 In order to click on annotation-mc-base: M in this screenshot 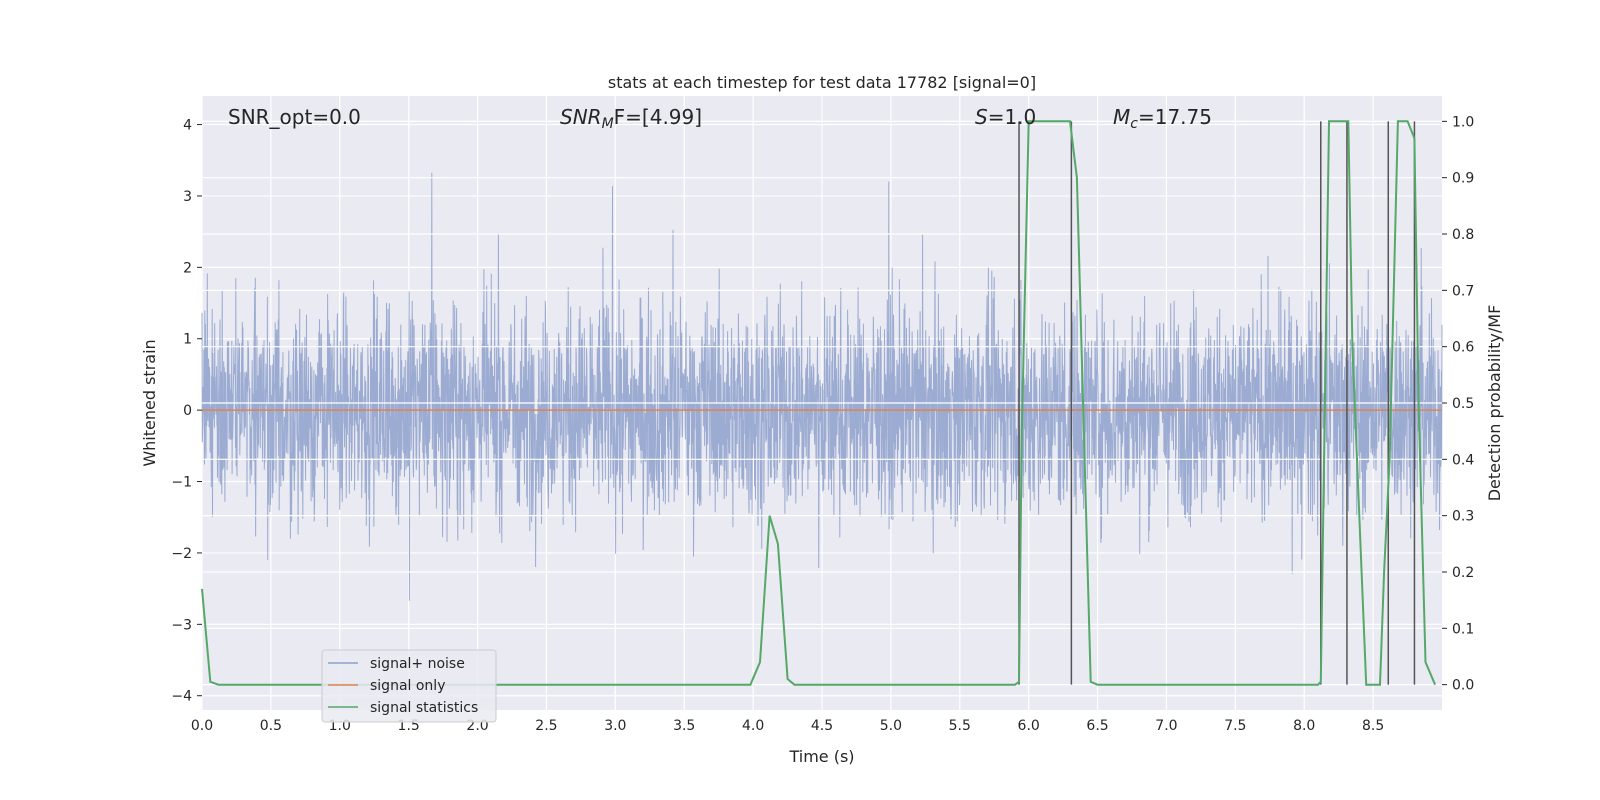, I will do `click(1121, 117)`.